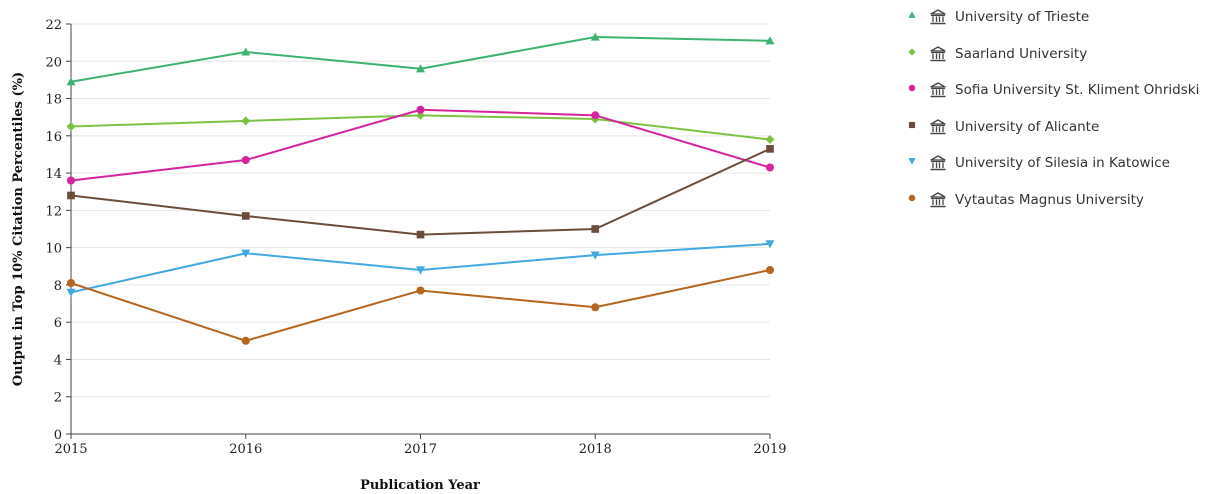  What do you see at coordinates (1052, 26) in the screenshot?
I see `legend-item: University of Trieste` at bounding box center [1052, 26].